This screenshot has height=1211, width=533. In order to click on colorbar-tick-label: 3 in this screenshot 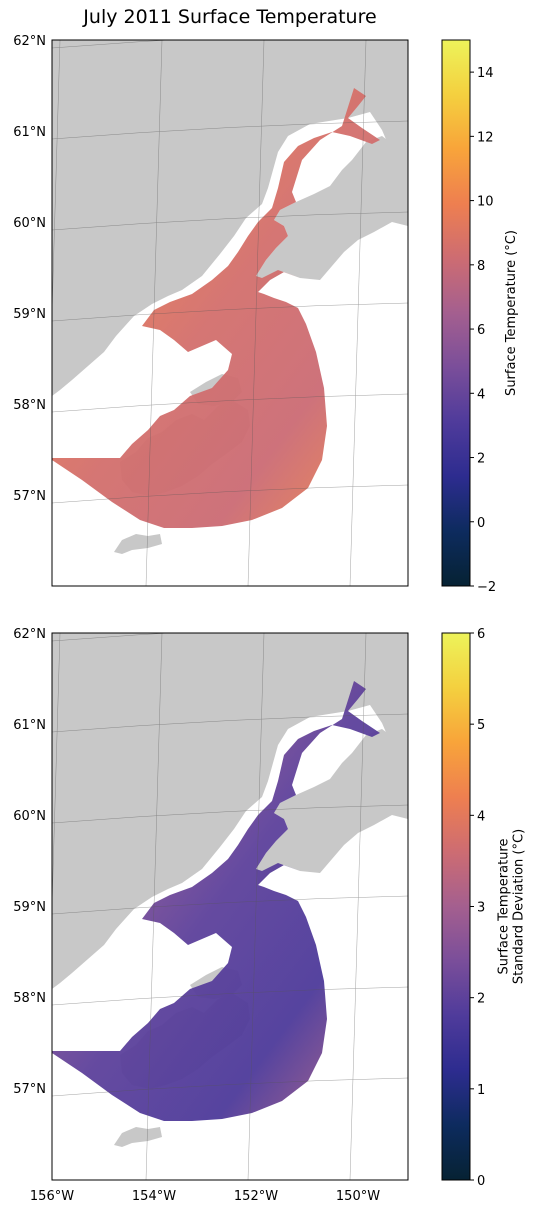, I will do `click(481, 908)`.